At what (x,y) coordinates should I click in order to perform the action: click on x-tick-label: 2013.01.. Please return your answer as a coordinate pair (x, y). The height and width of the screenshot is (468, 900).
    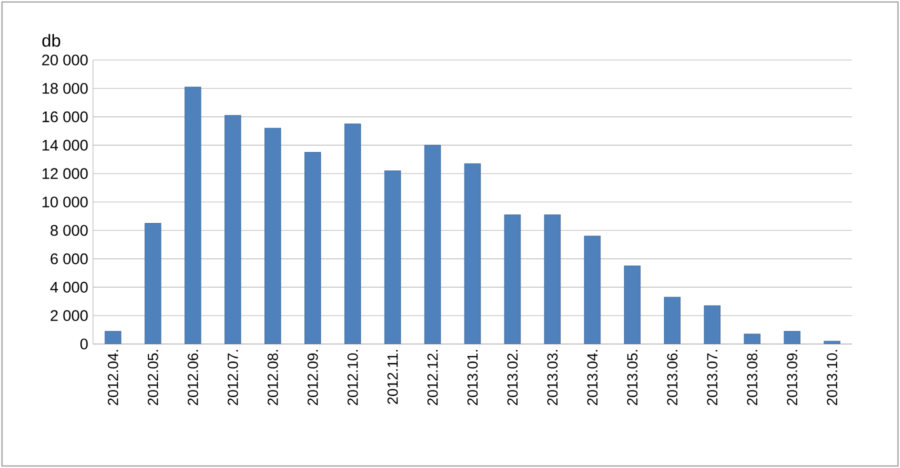
    Looking at the image, I should click on (472, 378).